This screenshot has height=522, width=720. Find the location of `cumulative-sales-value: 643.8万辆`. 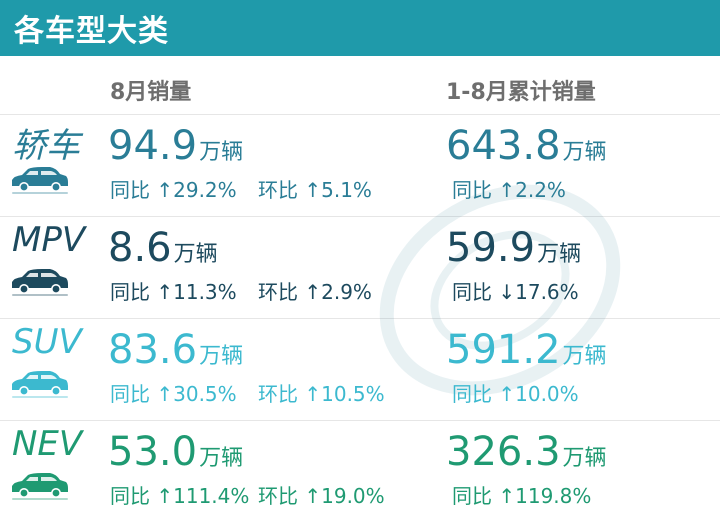

cumulative-sales-value: 643.8万辆 is located at coordinates (526, 146).